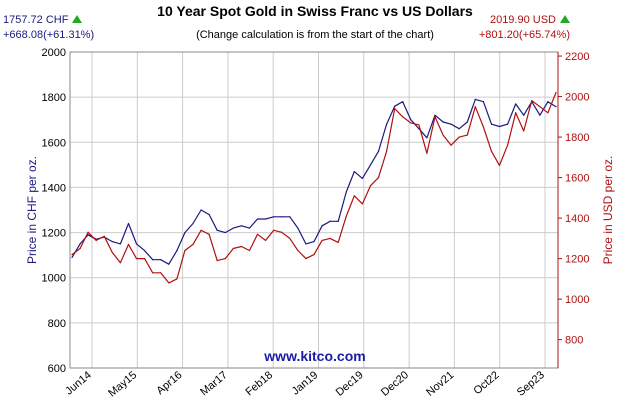 Image resolution: width=630 pixels, height=400 pixels. What do you see at coordinates (49, 35) in the screenshot?
I see `chf-change-readout: +668.08(+61.31%)` at bounding box center [49, 35].